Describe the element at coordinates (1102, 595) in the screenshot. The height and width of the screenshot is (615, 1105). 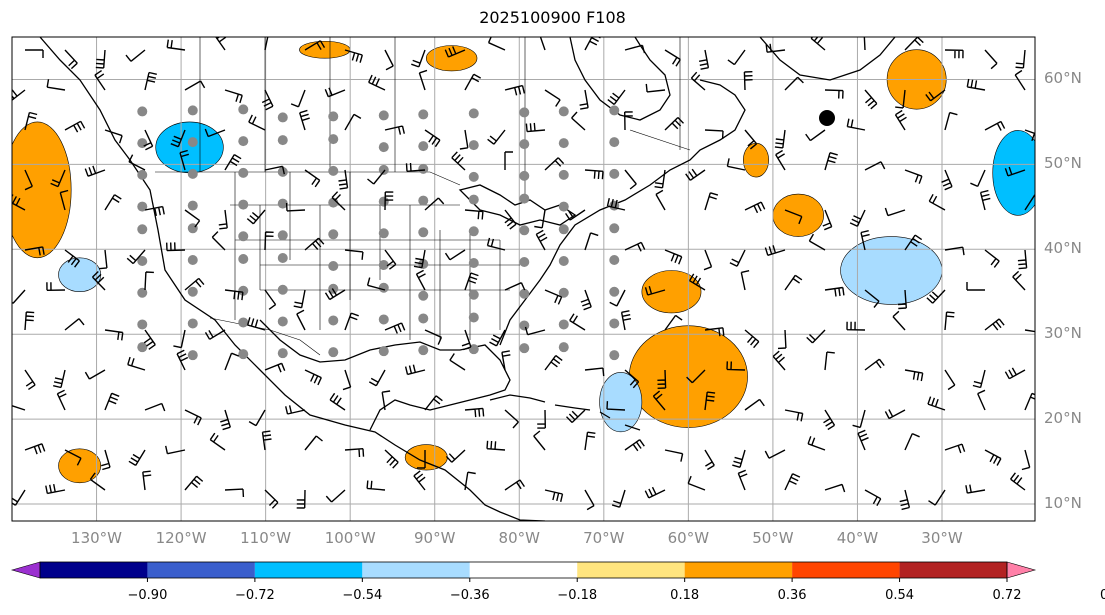
I see `colorbar-label-9: 0.90` at that location.